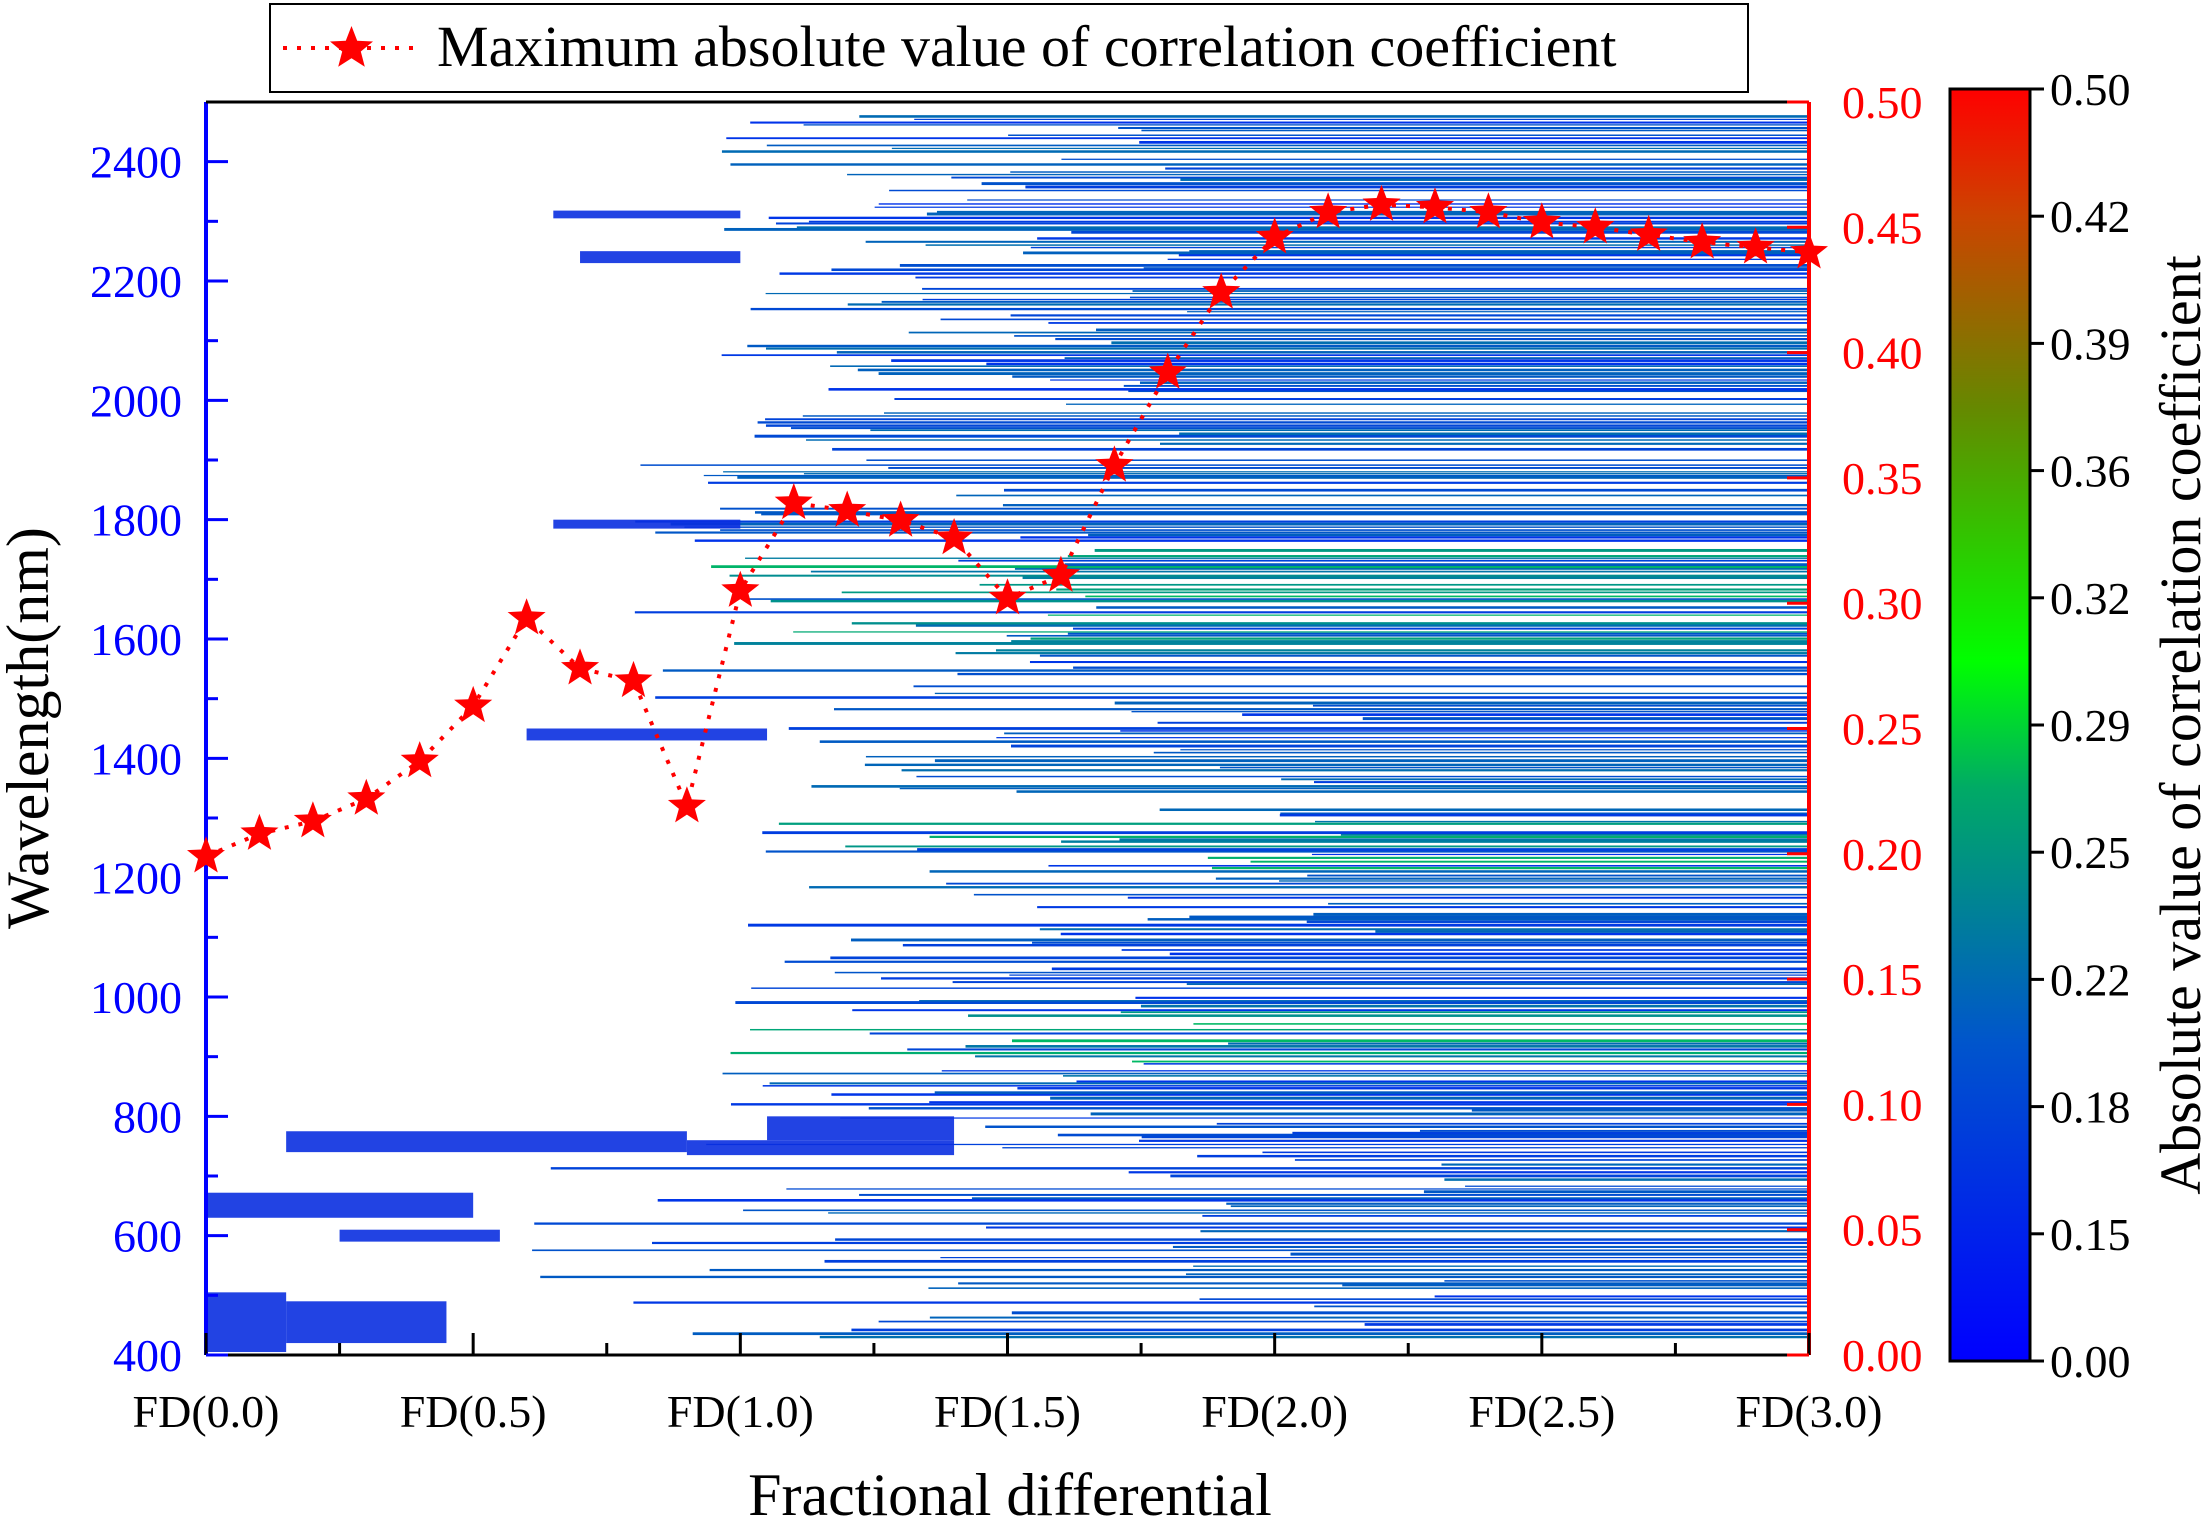  Describe the element at coordinates (1882, 979) in the screenshot. I see `right-y-tick-label: 0.15` at that location.